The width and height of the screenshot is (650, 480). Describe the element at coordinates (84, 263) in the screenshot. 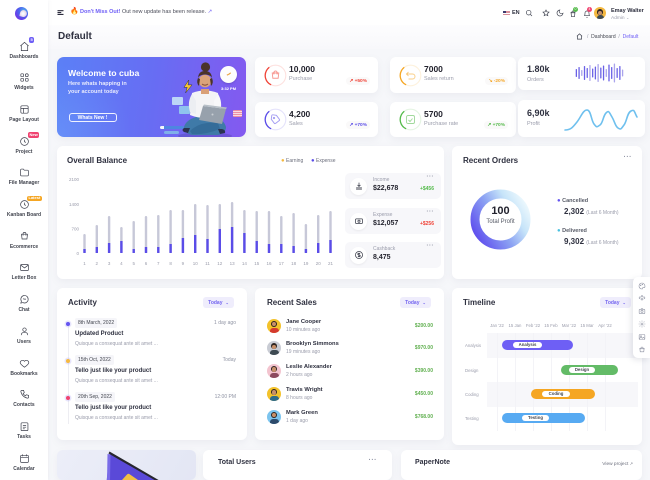

I see `svg-text: 1` at that location.